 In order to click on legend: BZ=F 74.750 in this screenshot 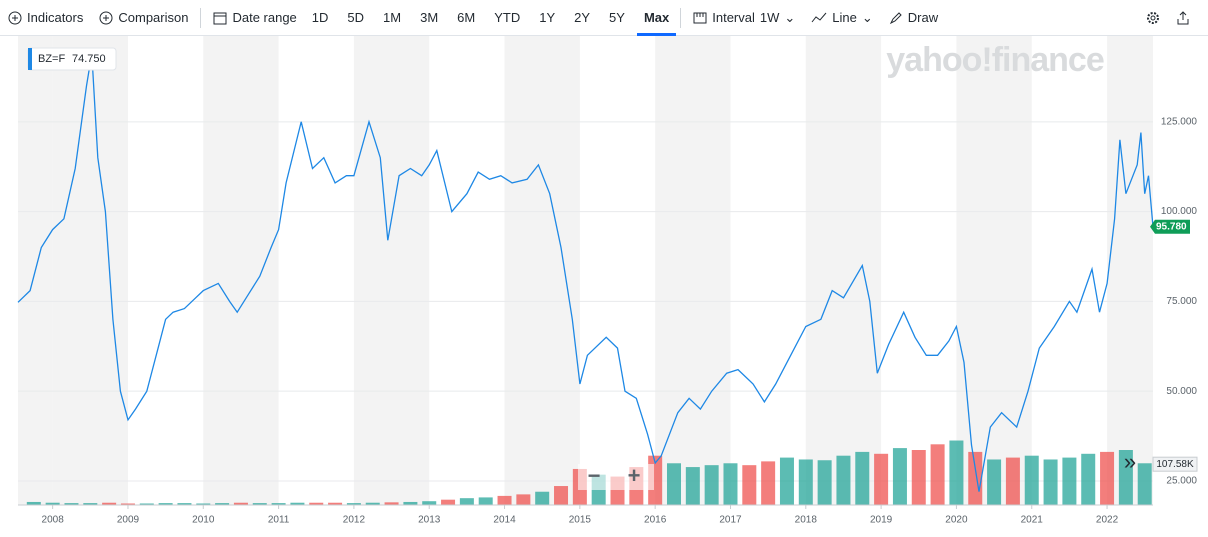, I will do `click(72, 59)`.